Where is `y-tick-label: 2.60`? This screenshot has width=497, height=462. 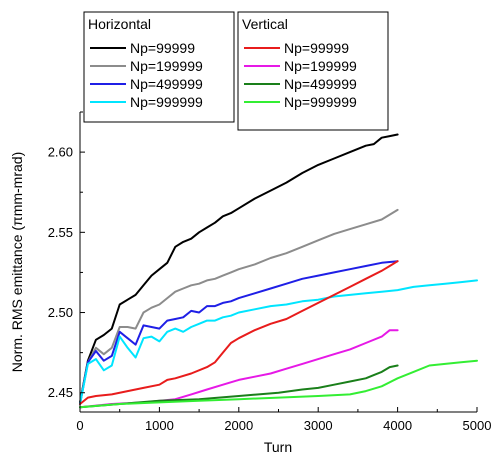 y-tick-label: 2.60 is located at coordinates (60, 152).